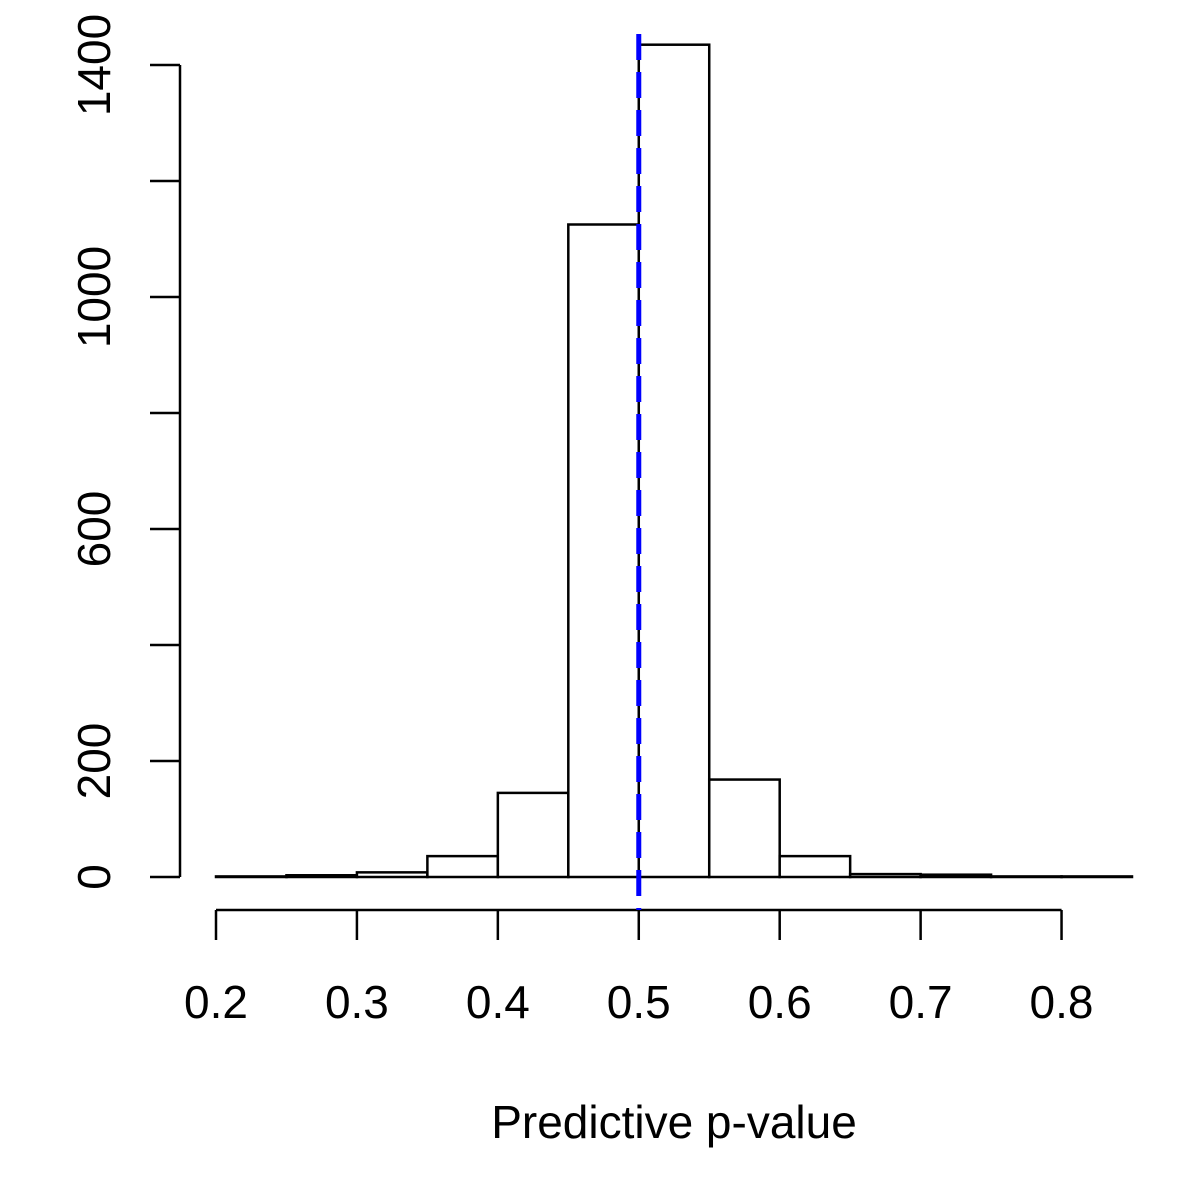  What do you see at coordinates (639, 968) in the screenshot?
I see `x-axis: 0.2 0.3 0.4 0.5 0.6 0.7 0.8` at bounding box center [639, 968].